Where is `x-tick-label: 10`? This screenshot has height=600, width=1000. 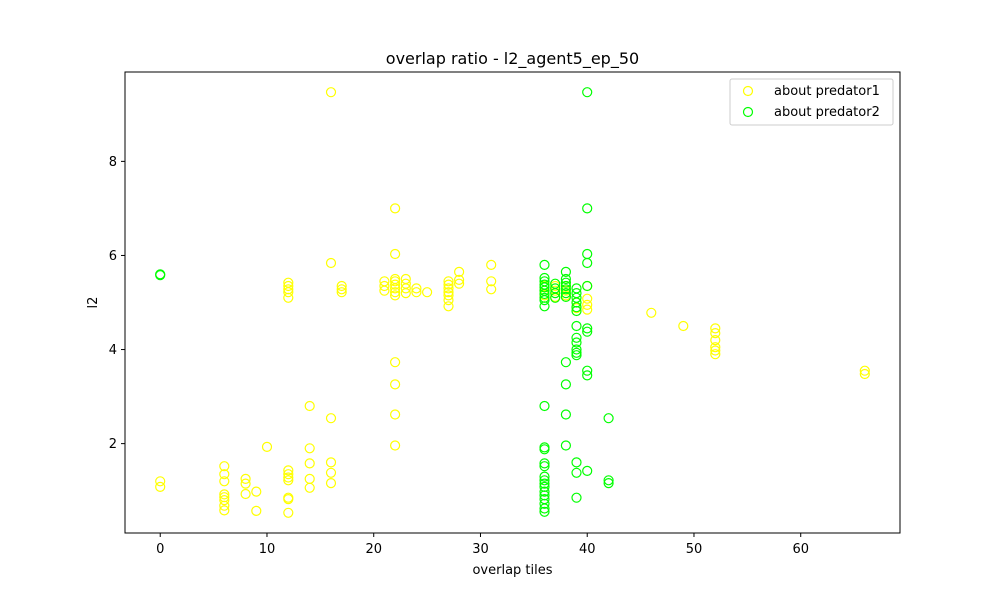
x-tick-label: 10 is located at coordinates (267, 549).